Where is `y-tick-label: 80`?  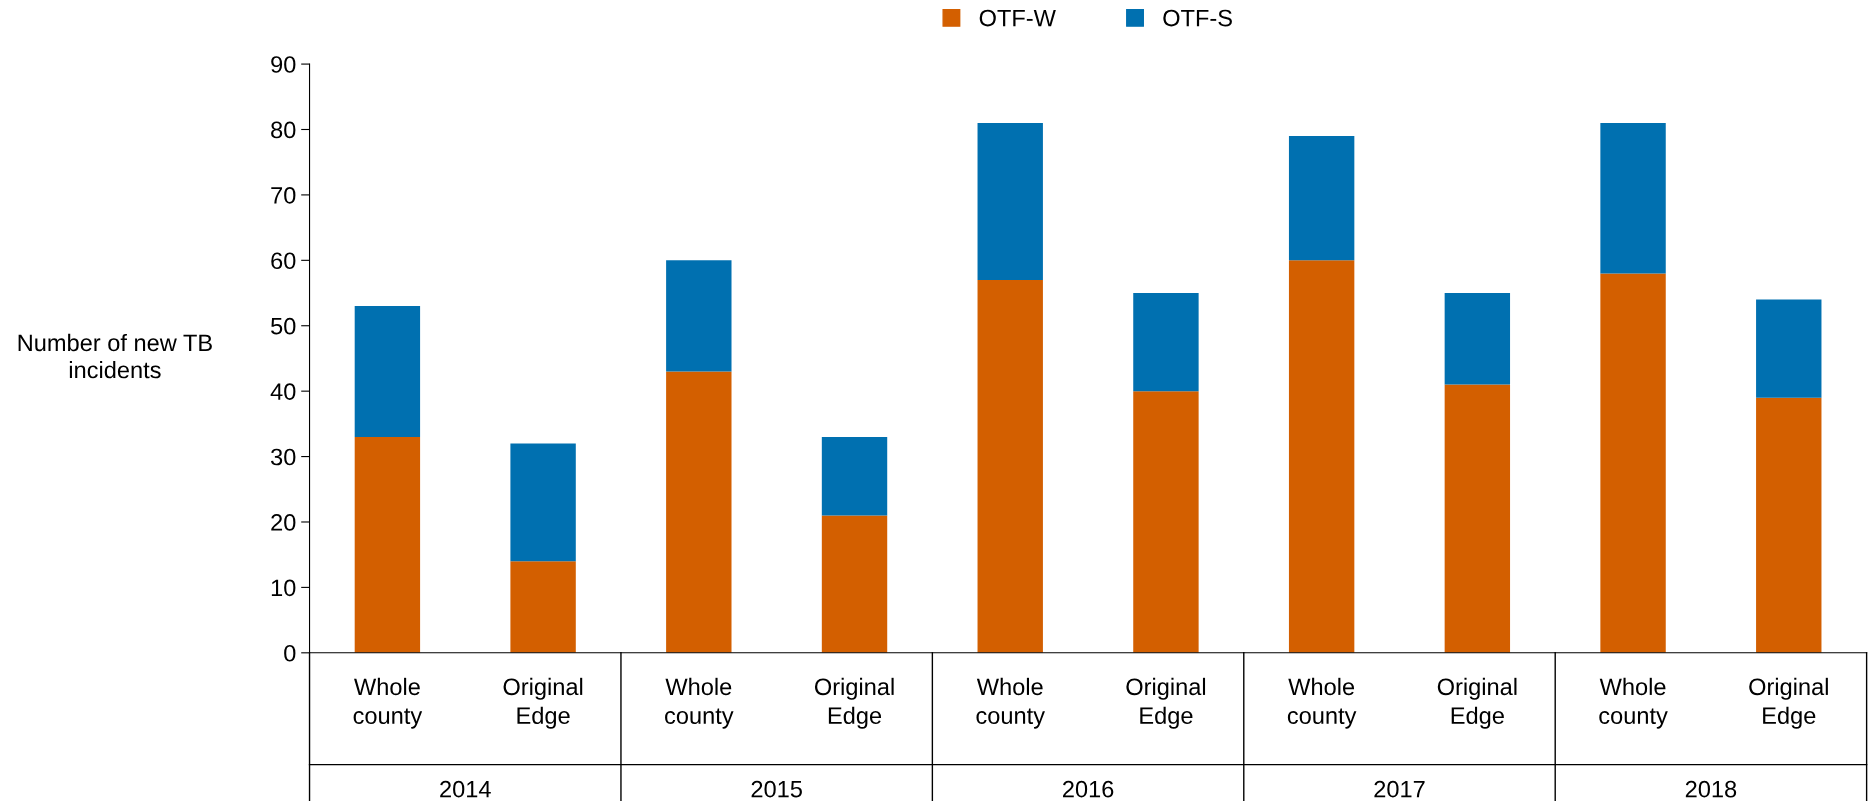
y-tick-label: 80 is located at coordinates (283, 130).